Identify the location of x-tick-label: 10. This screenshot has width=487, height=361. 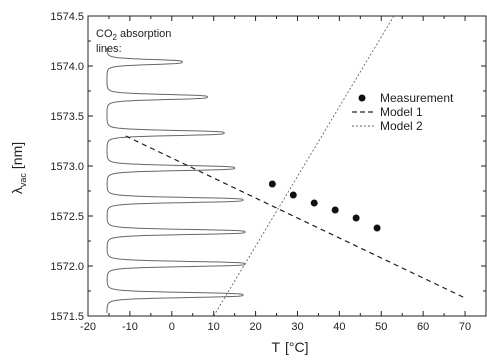
(214, 327).